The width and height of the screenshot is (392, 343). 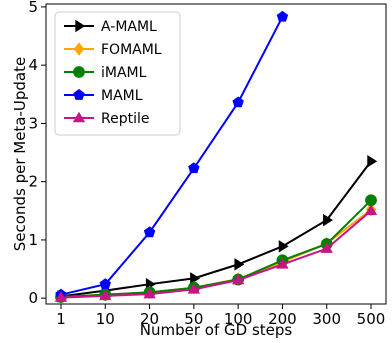 I want to click on legend: A-MAML FOMAML iMAML MAML Reptile, so click(x=117, y=73).